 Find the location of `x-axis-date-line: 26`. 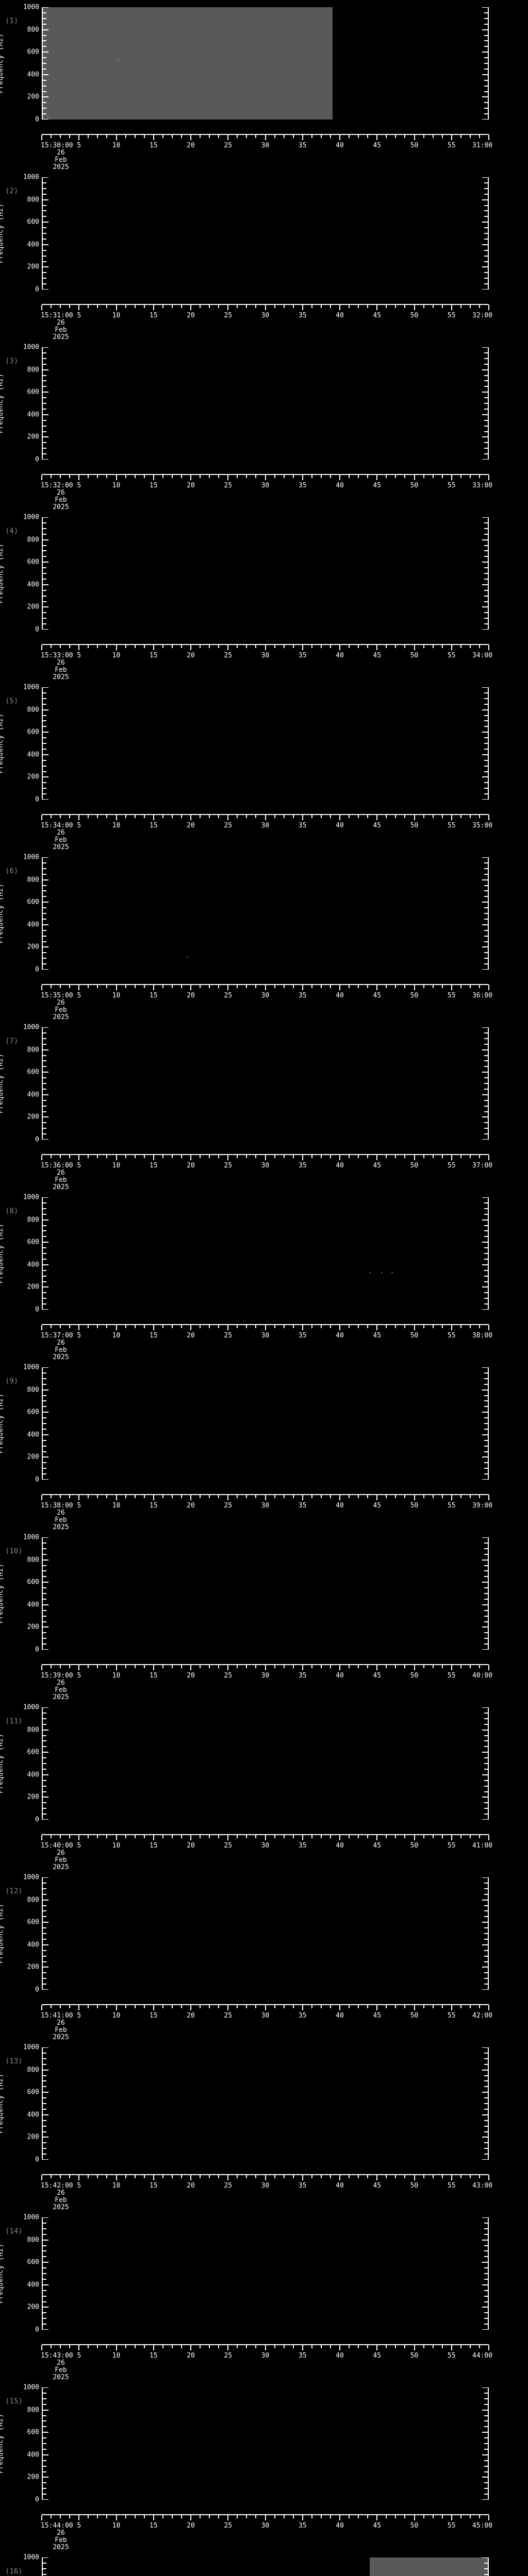

x-axis-date-line: 26 is located at coordinates (61, 833).